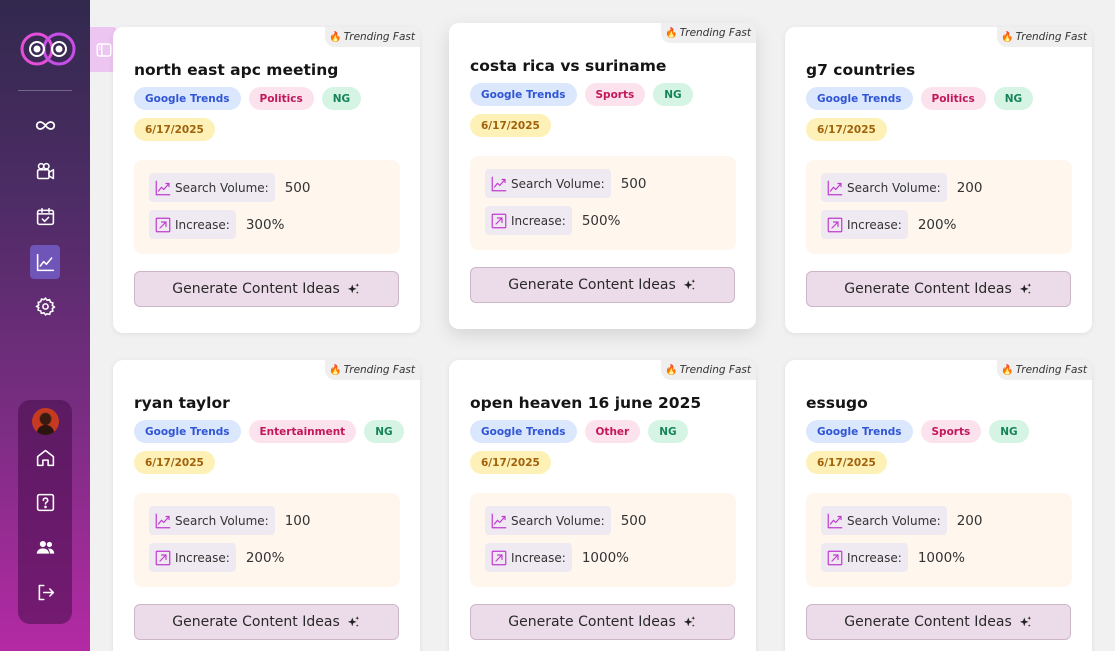 The height and width of the screenshot is (651, 1115). What do you see at coordinates (568, 66) in the screenshot?
I see `card-title: costa rica vs suriname` at bounding box center [568, 66].